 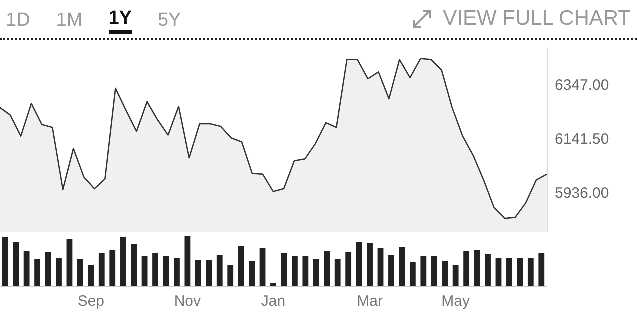 What do you see at coordinates (18, 20) in the screenshot?
I see `text: 1D` at bounding box center [18, 20].